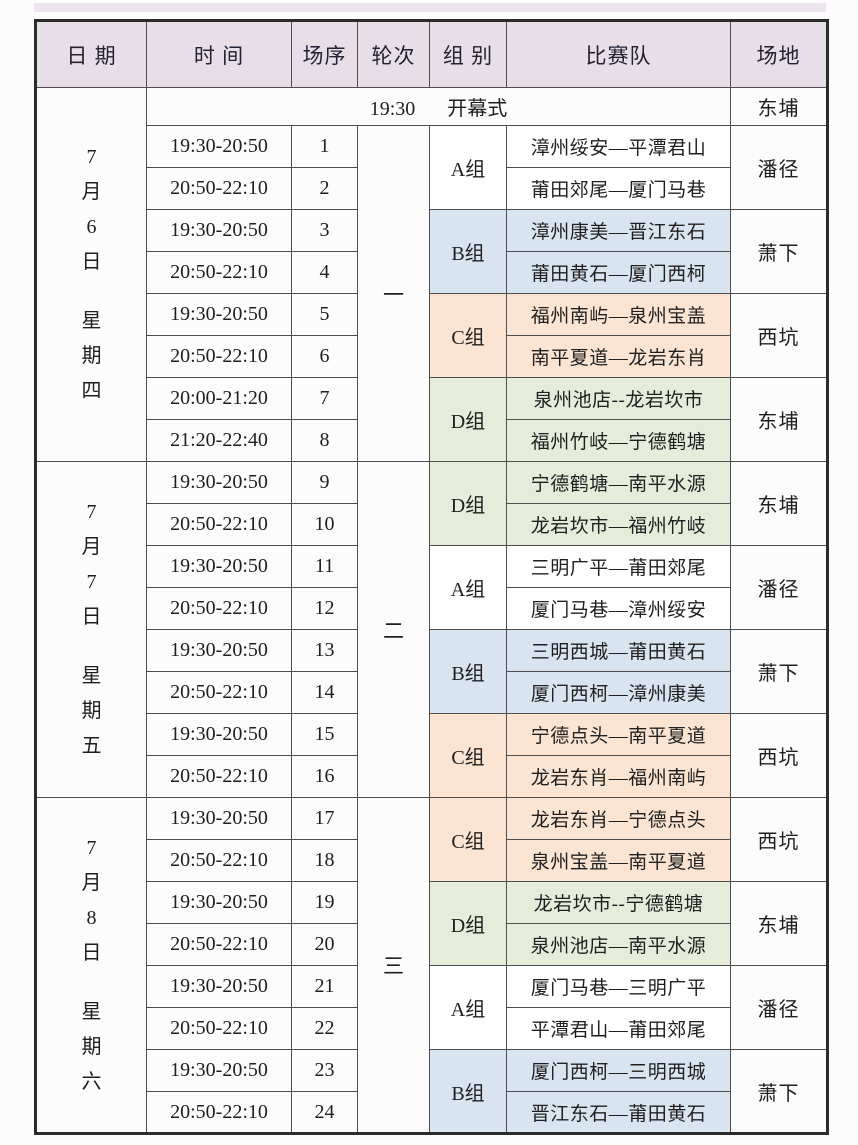 Image resolution: width=858 pixels, height=1145 pixels. What do you see at coordinates (618, 398) in the screenshot?
I see `teams-cell: 泉州池店--龙岩坎市` at bounding box center [618, 398].